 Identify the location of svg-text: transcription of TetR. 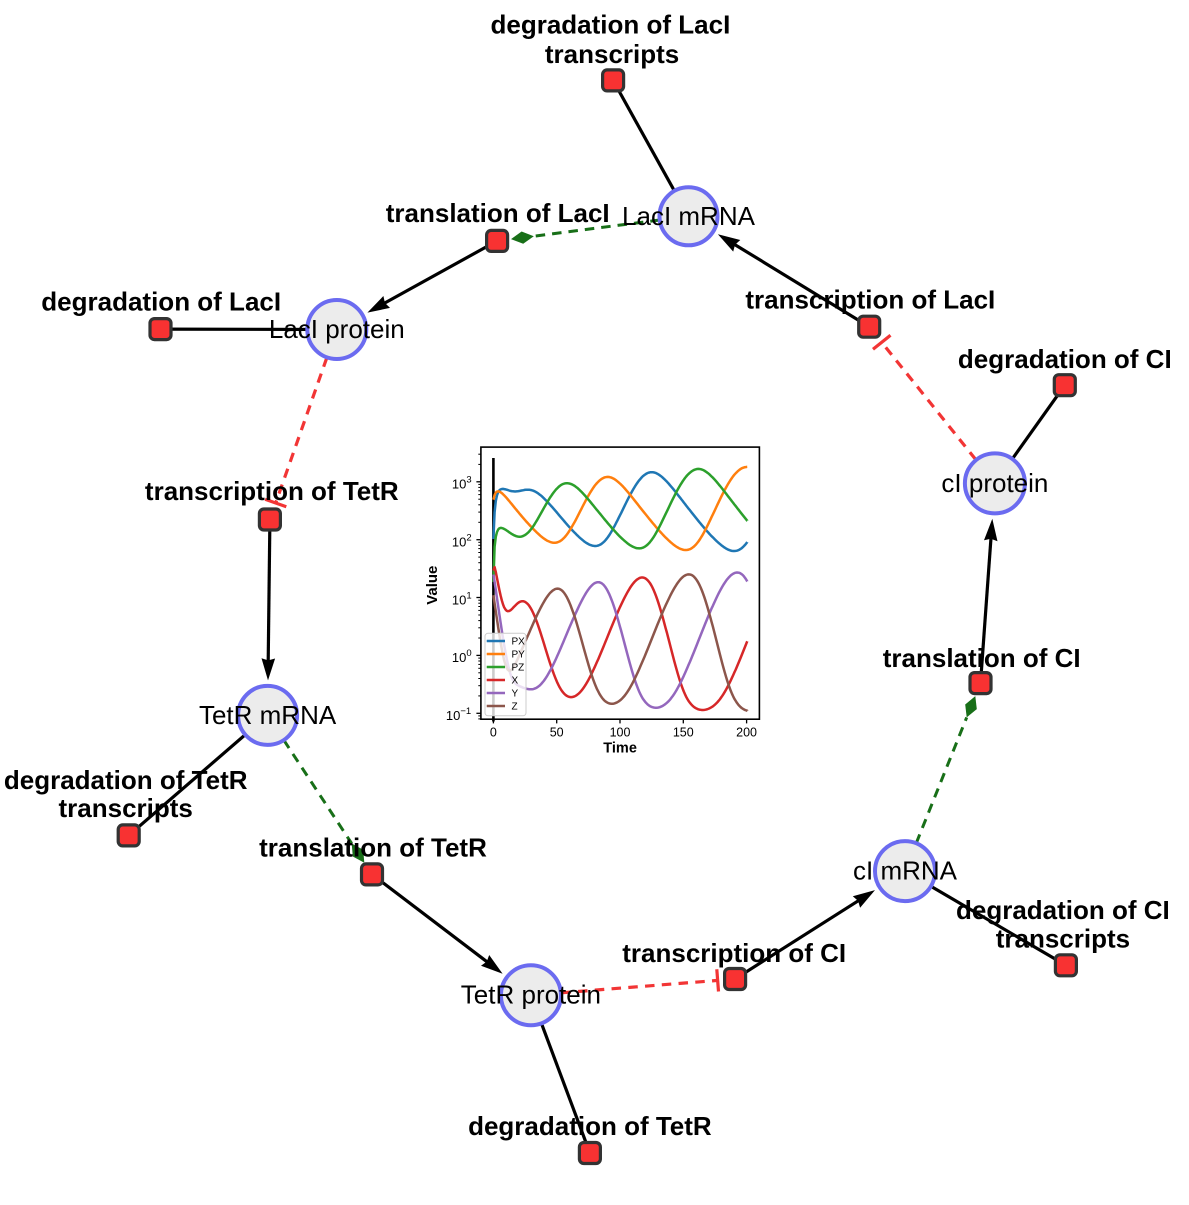
(272, 491).